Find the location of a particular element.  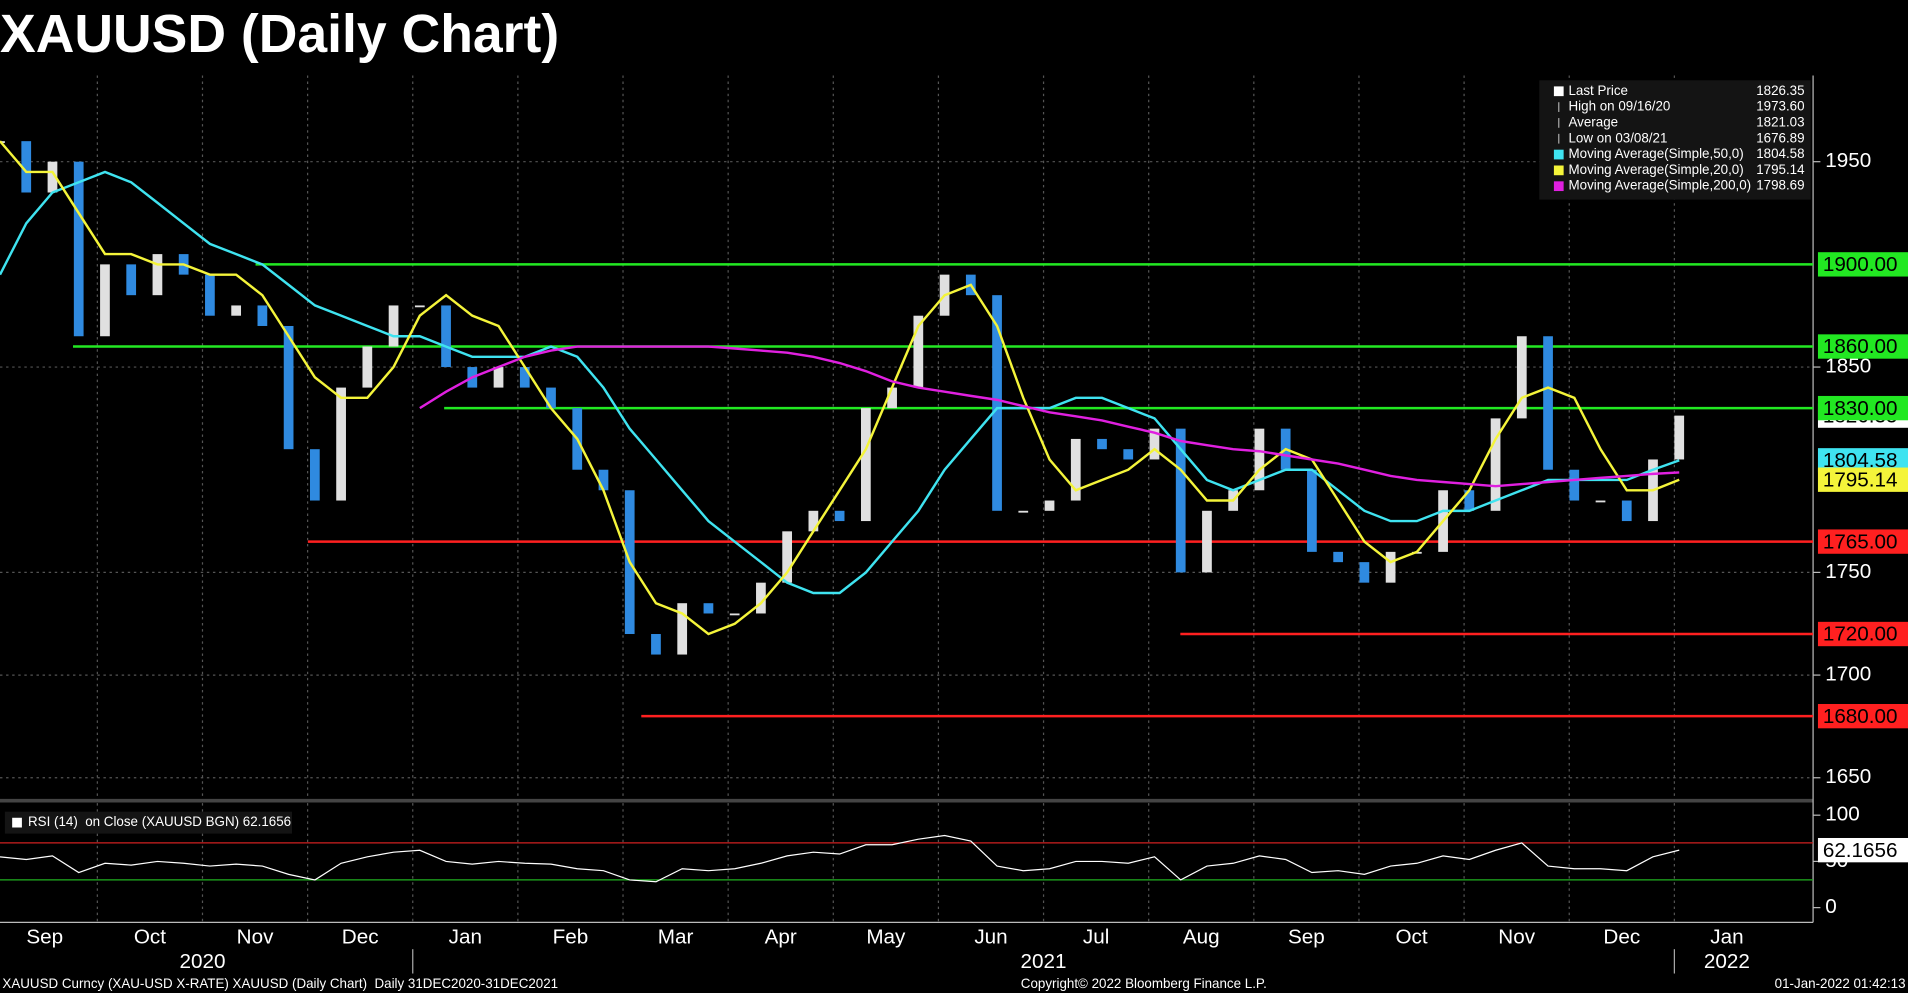

rsi-last-label: 62.1656 is located at coordinates (1860, 850).